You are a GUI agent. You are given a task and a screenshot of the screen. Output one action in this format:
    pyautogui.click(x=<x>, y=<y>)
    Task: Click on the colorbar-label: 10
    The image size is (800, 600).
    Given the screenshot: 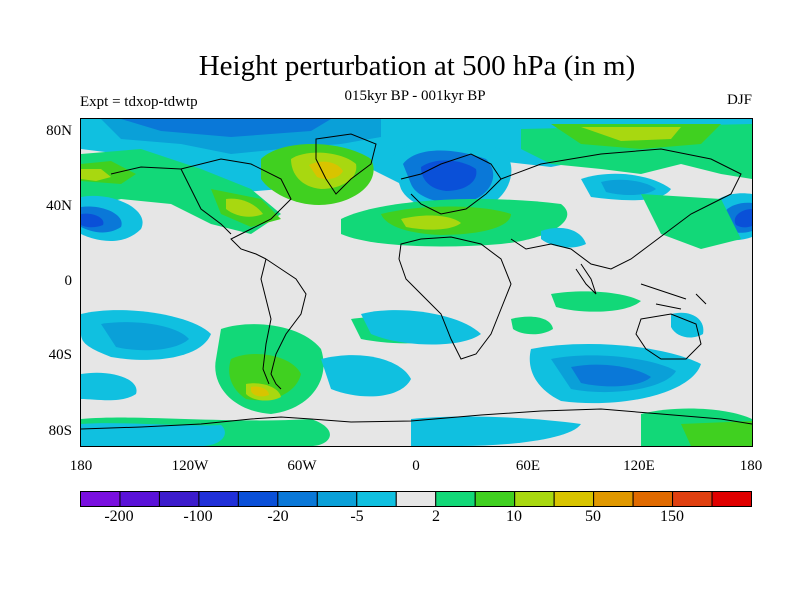 What is the action you would take?
    pyautogui.click(x=514, y=516)
    